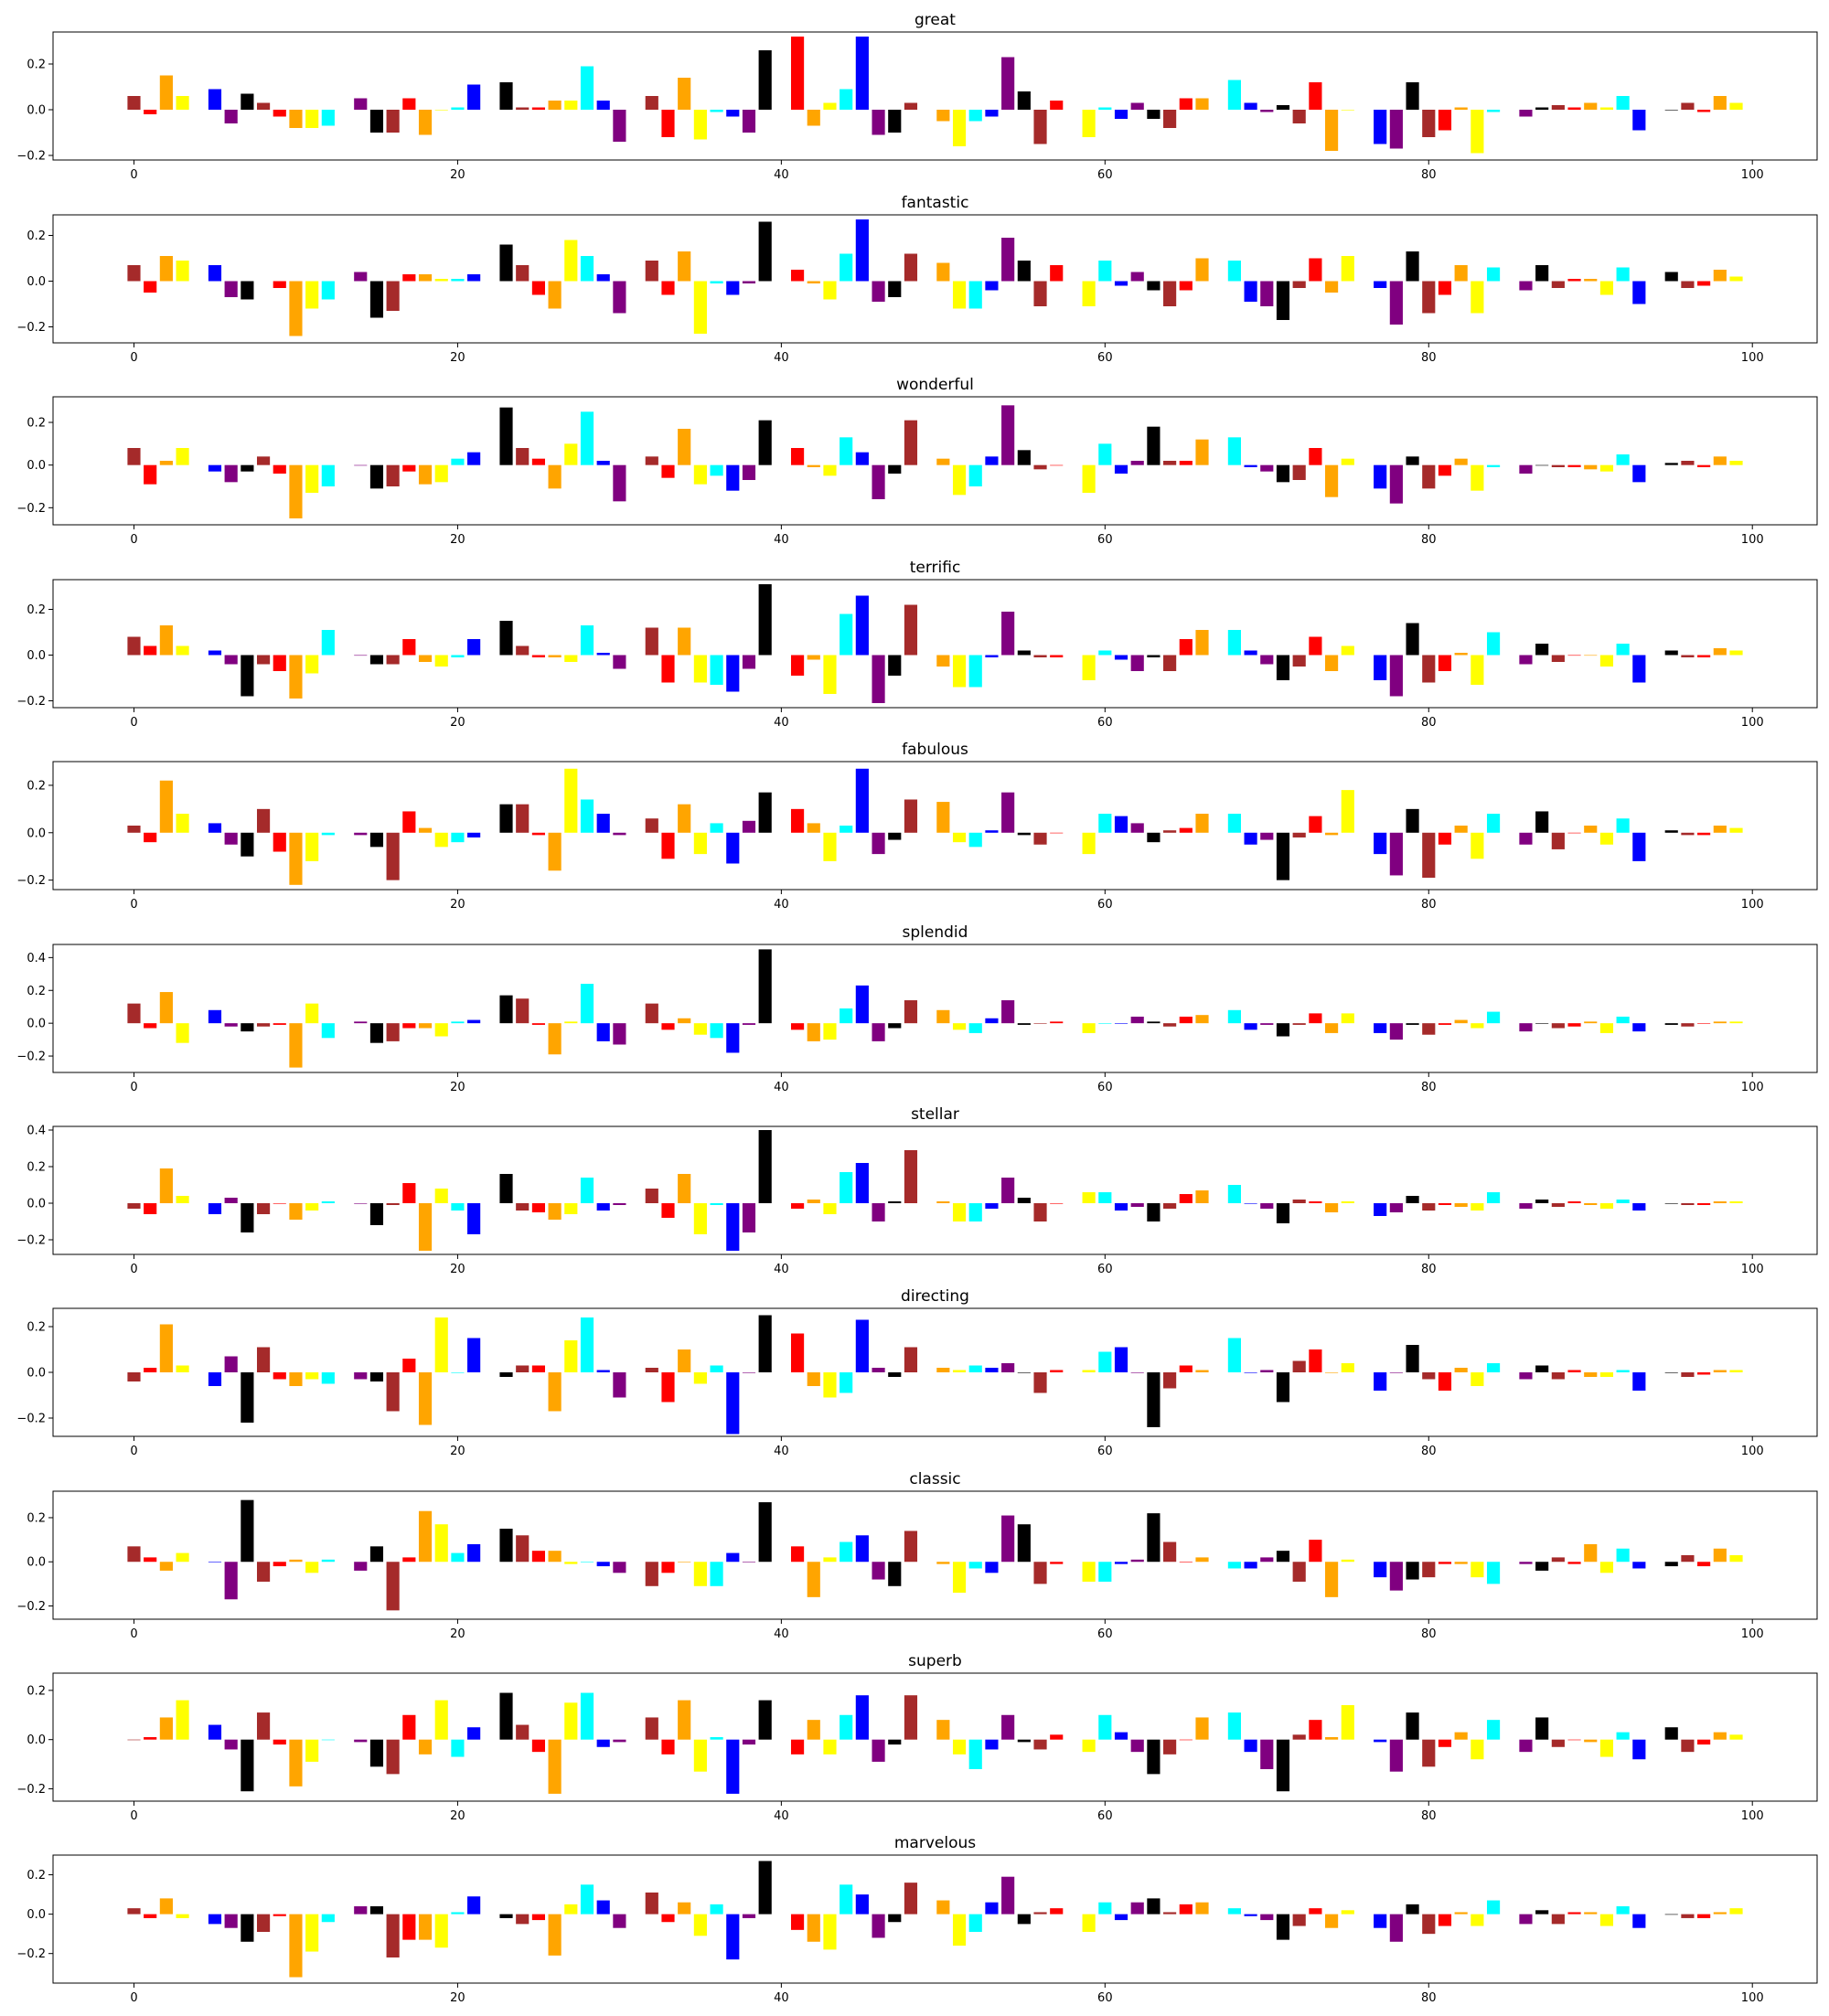  What do you see at coordinates (917, 644) in the screenshot?
I see `panel-terrific: terrific −0.2 0.0 0.2 0 20 40 60 80 100` at bounding box center [917, 644].